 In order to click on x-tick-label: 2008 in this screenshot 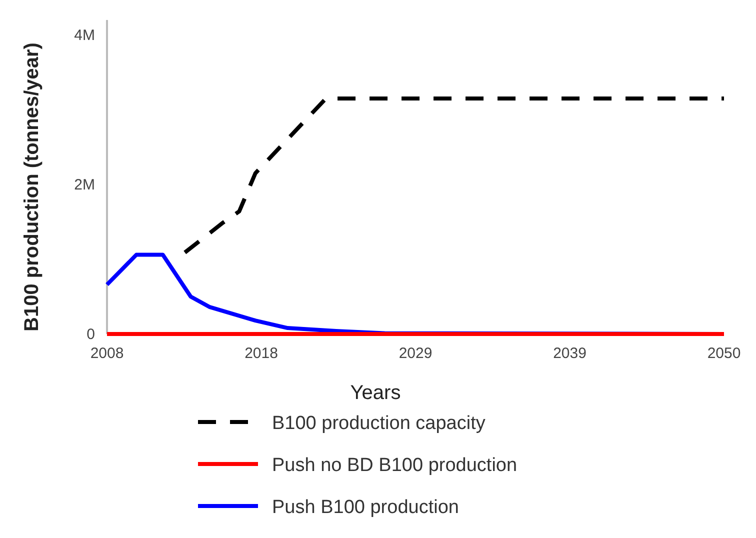, I will do `click(107, 353)`.